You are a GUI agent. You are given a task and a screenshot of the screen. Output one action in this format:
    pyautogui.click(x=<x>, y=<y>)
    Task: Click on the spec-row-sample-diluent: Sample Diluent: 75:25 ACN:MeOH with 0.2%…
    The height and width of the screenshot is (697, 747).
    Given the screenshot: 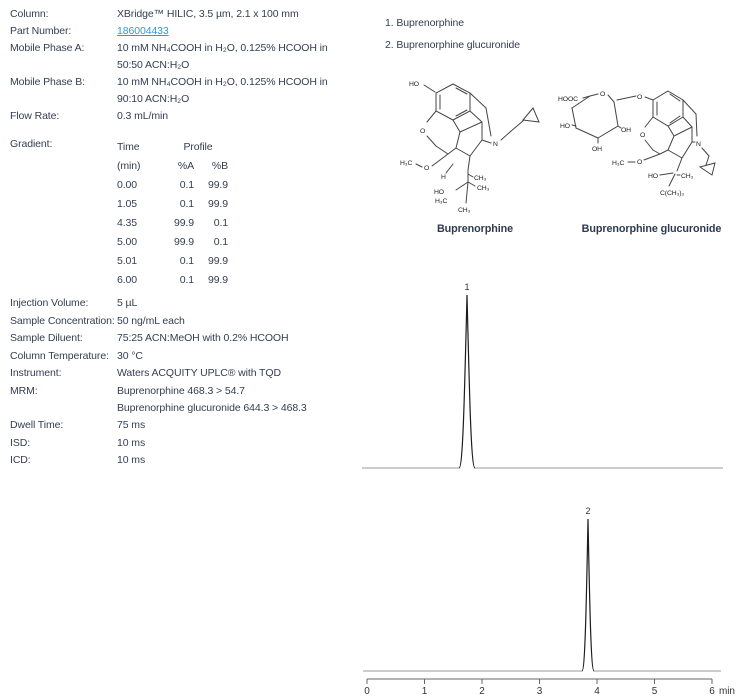 What is the action you would take?
    pyautogui.click(x=193, y=339)
    